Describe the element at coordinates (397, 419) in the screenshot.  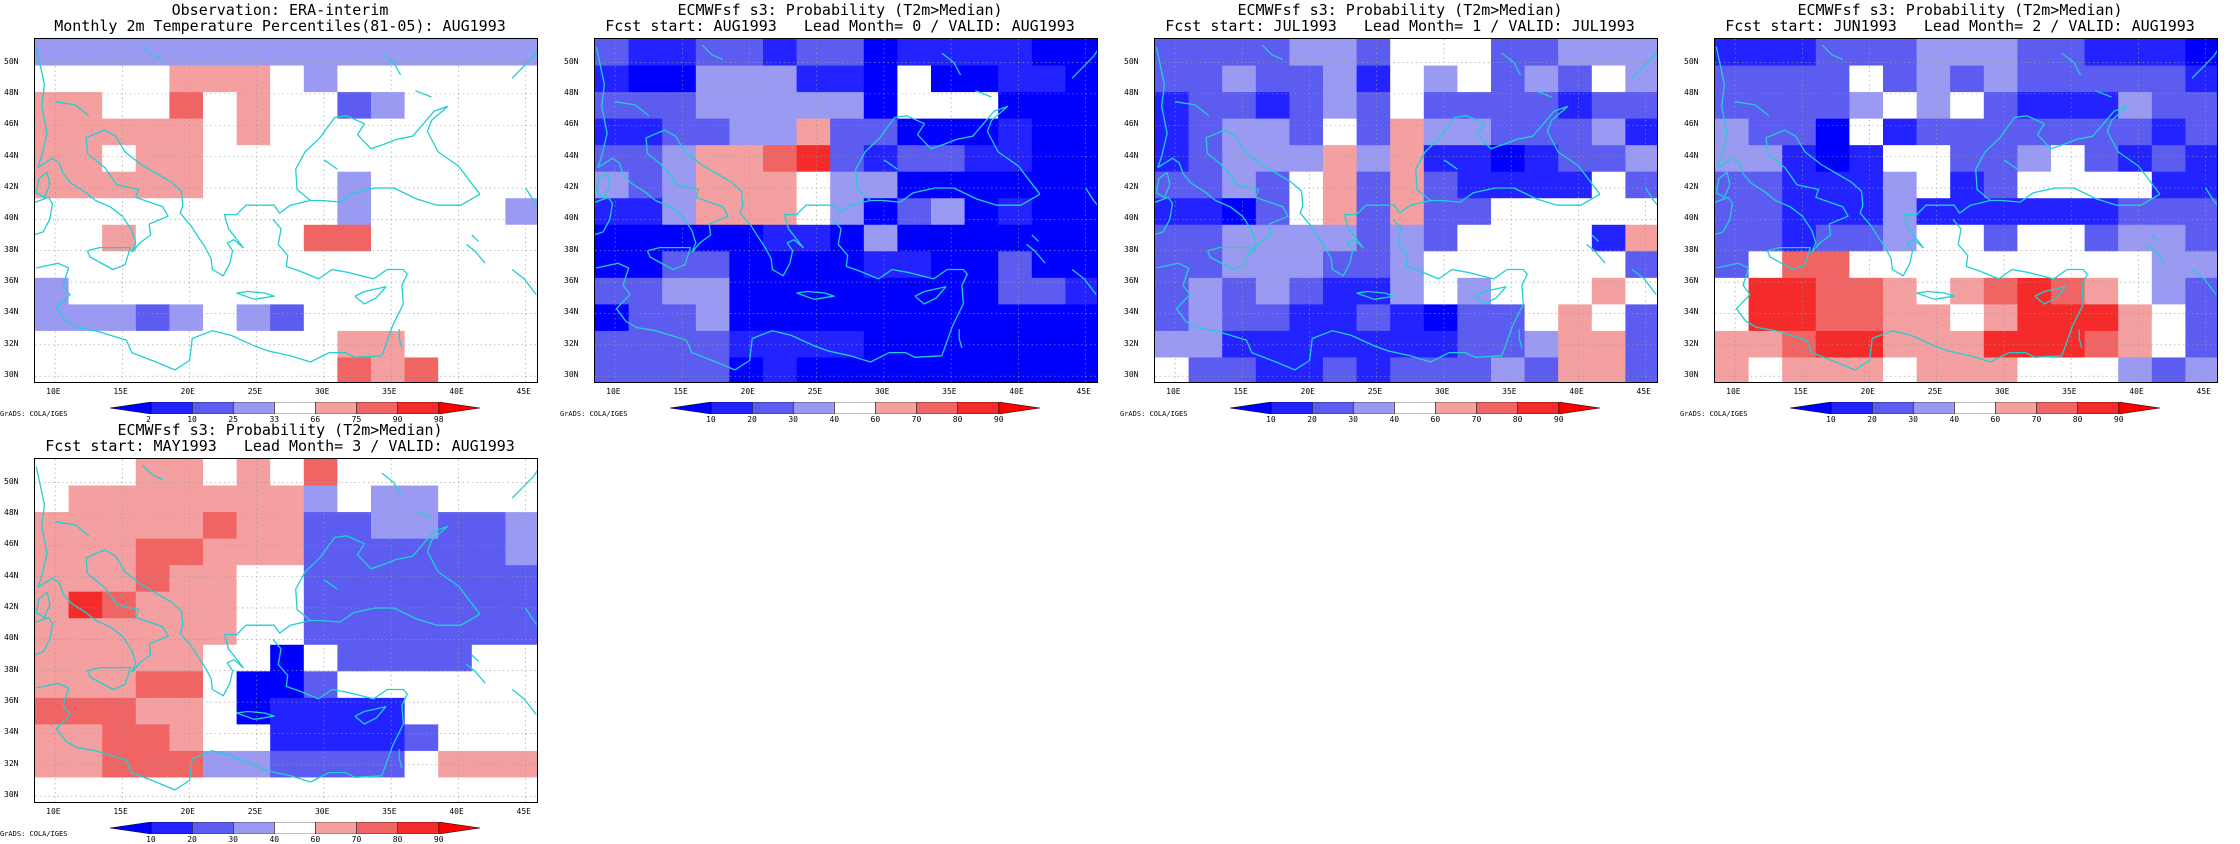
I see `colorbar-label: 90` at that location.